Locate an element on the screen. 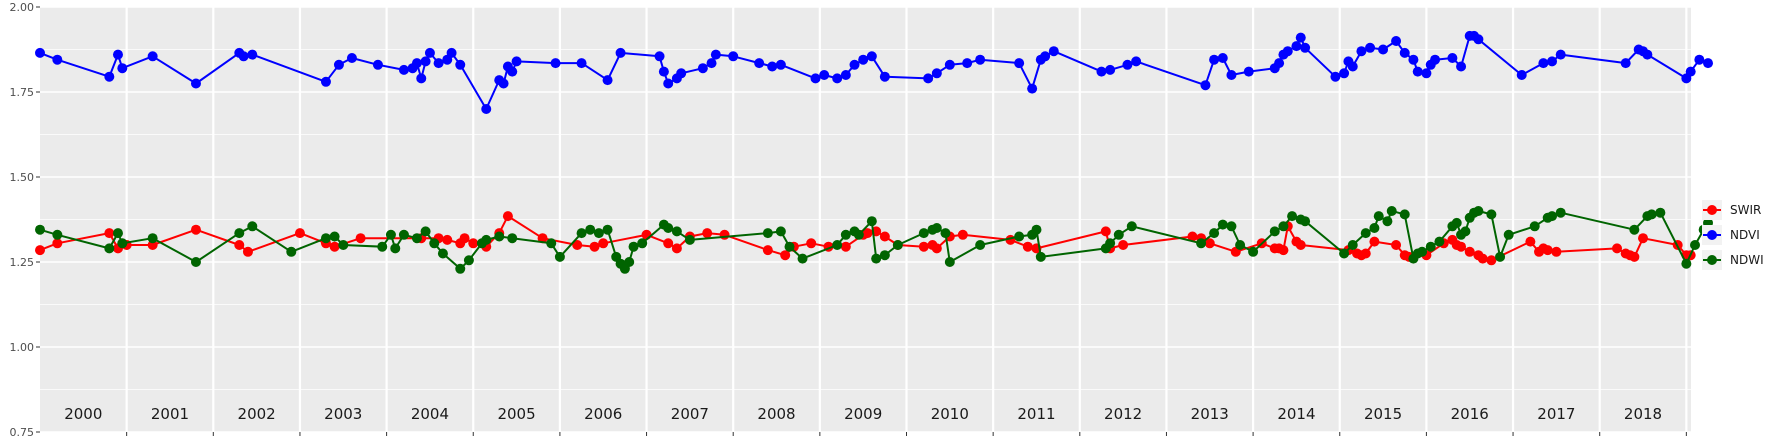  legend-key-point is located at coordinates (1712, 235).